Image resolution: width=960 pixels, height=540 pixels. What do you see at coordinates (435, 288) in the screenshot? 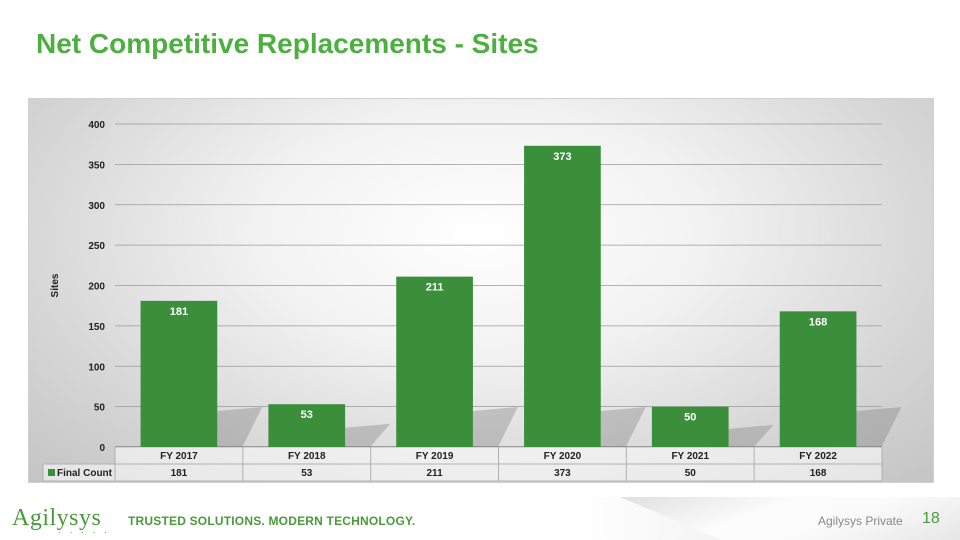
I see `bar-data-label: 211` at bounding box center [435, 288].